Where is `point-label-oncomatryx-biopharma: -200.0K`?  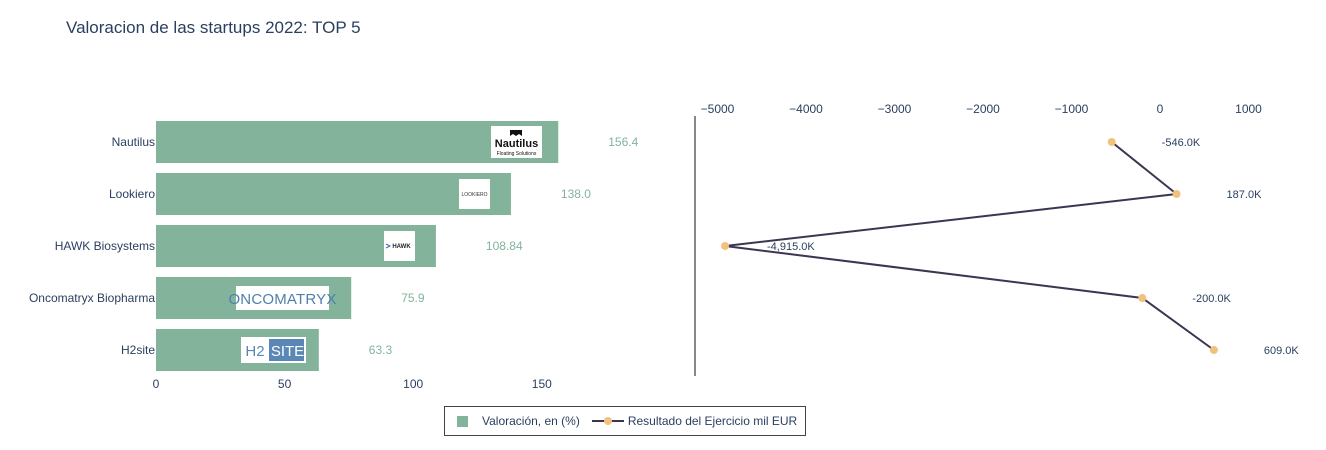 point-label-oncomatryx-biopharma: -200.0K is located at coordinates (1211, 299).